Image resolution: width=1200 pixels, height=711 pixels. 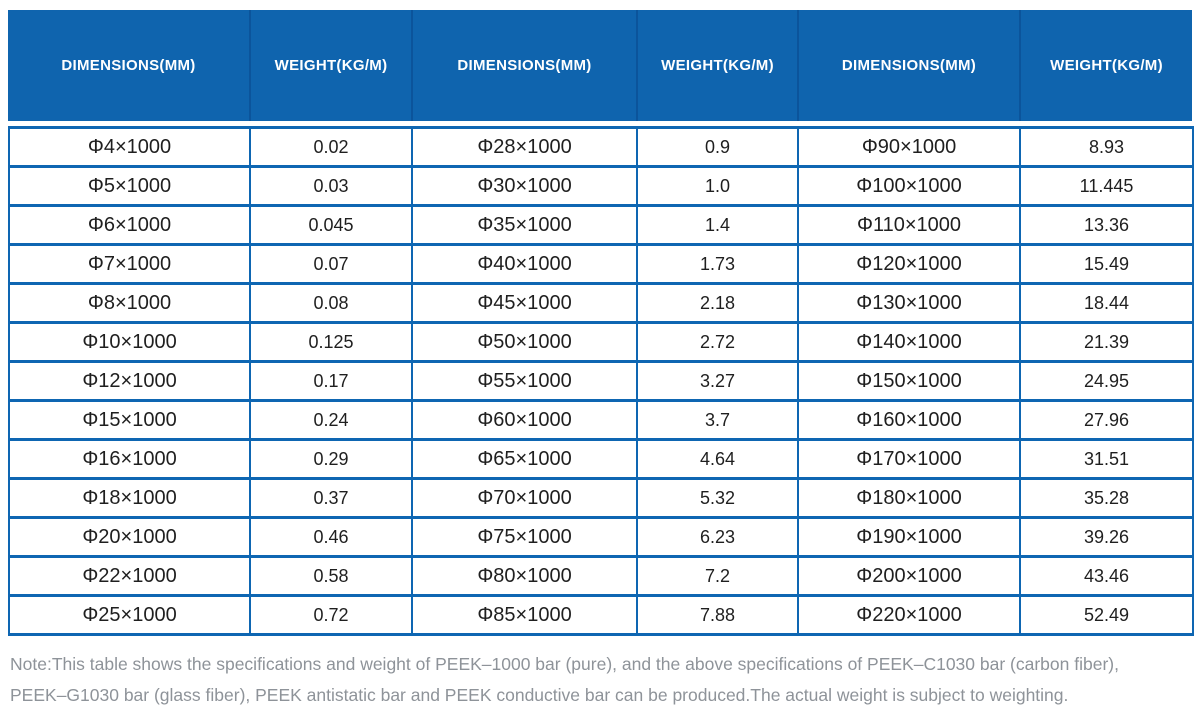 I want to click on weight-cell: 3.7, so click(x=717, y=420).